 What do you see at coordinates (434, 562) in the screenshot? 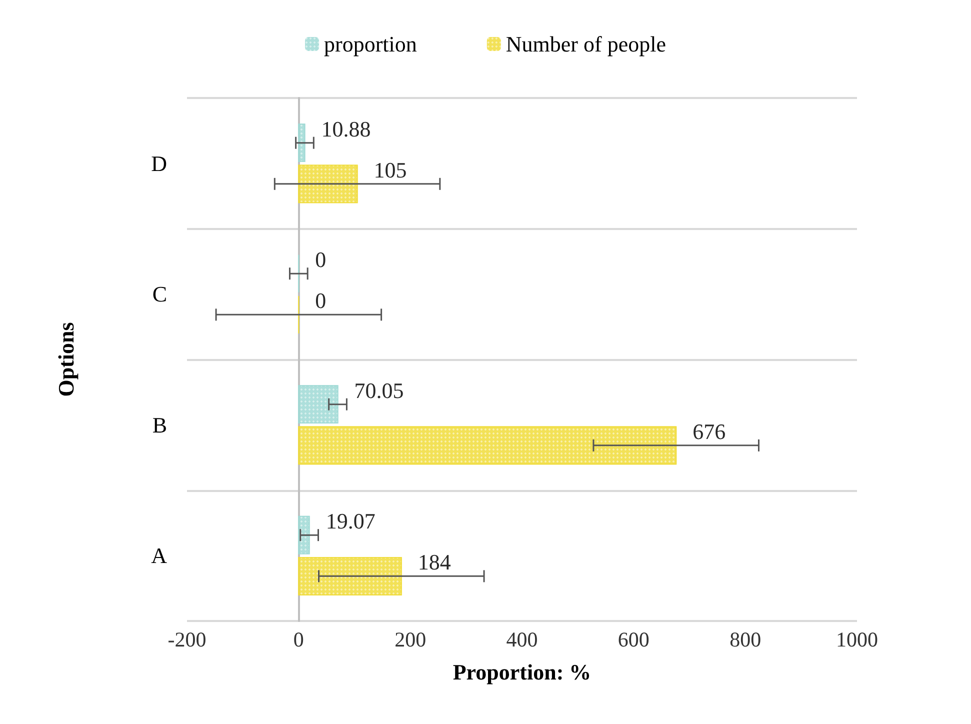
I see `data-label: 184` at bounding box center [434, 562].